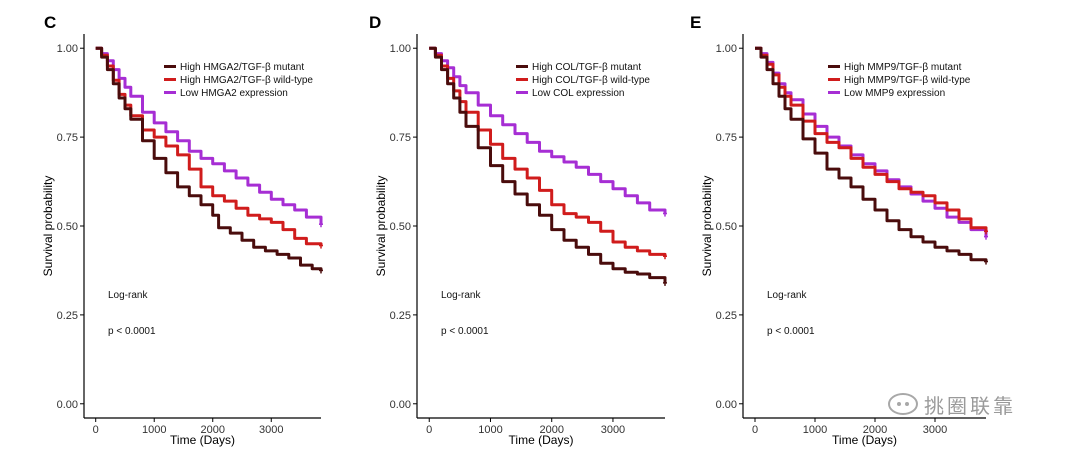 This screenshot has width=1080, height=452. I want to click on watermark: 挑圈联靠, so click(952, 404).